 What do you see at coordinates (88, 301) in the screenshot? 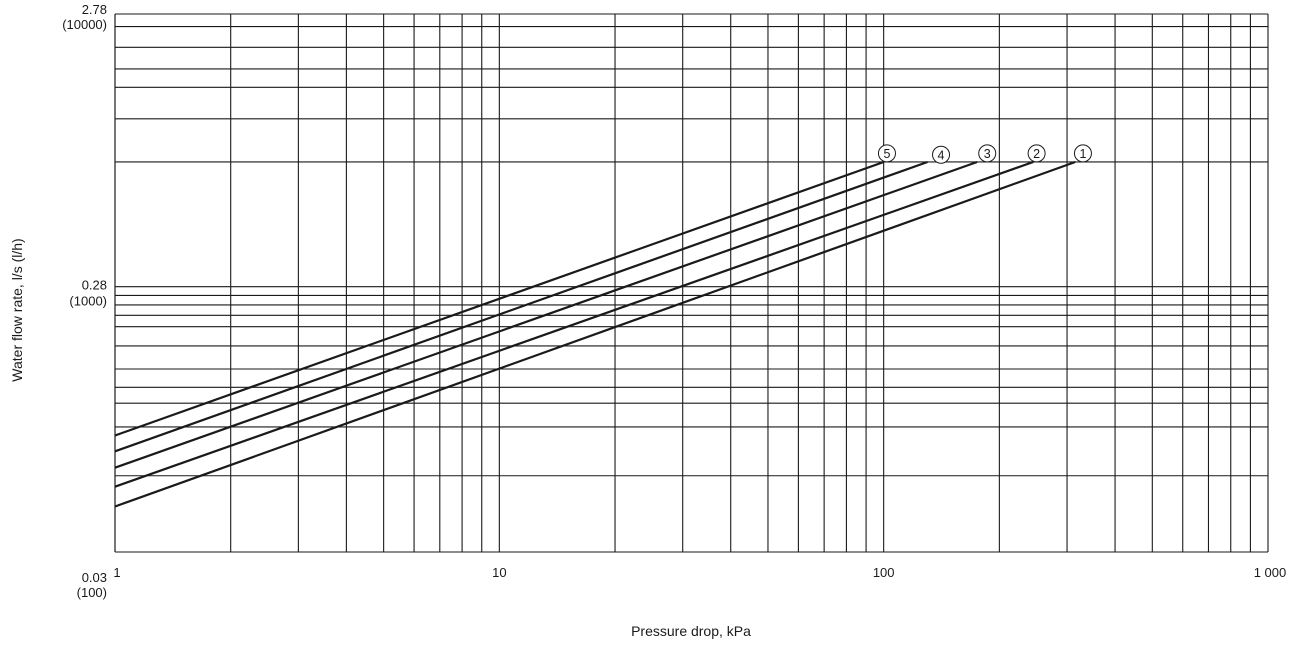
I see `y-tick-sublabel: (1000)` at bounding box center [88, 301].